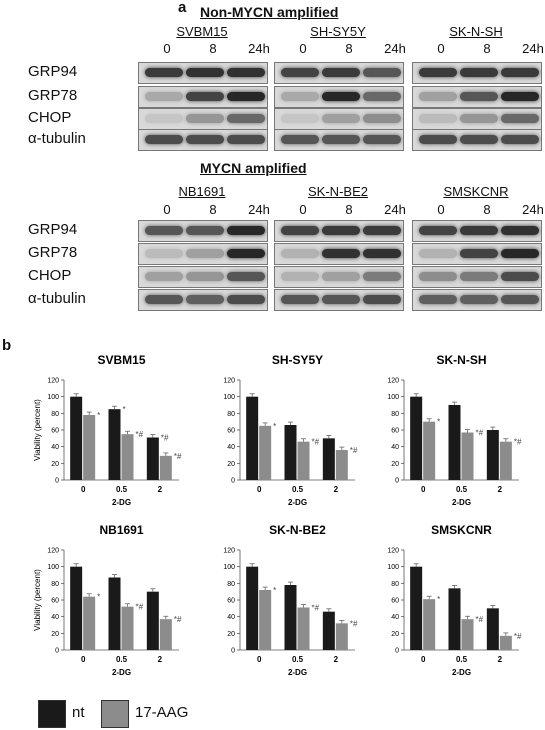 Image resolution: width=545 pixels, height=730 pixels. Describe the element at coordinates (182, 8) in the screenshot. I see `panel-a-letter: a` at that location.